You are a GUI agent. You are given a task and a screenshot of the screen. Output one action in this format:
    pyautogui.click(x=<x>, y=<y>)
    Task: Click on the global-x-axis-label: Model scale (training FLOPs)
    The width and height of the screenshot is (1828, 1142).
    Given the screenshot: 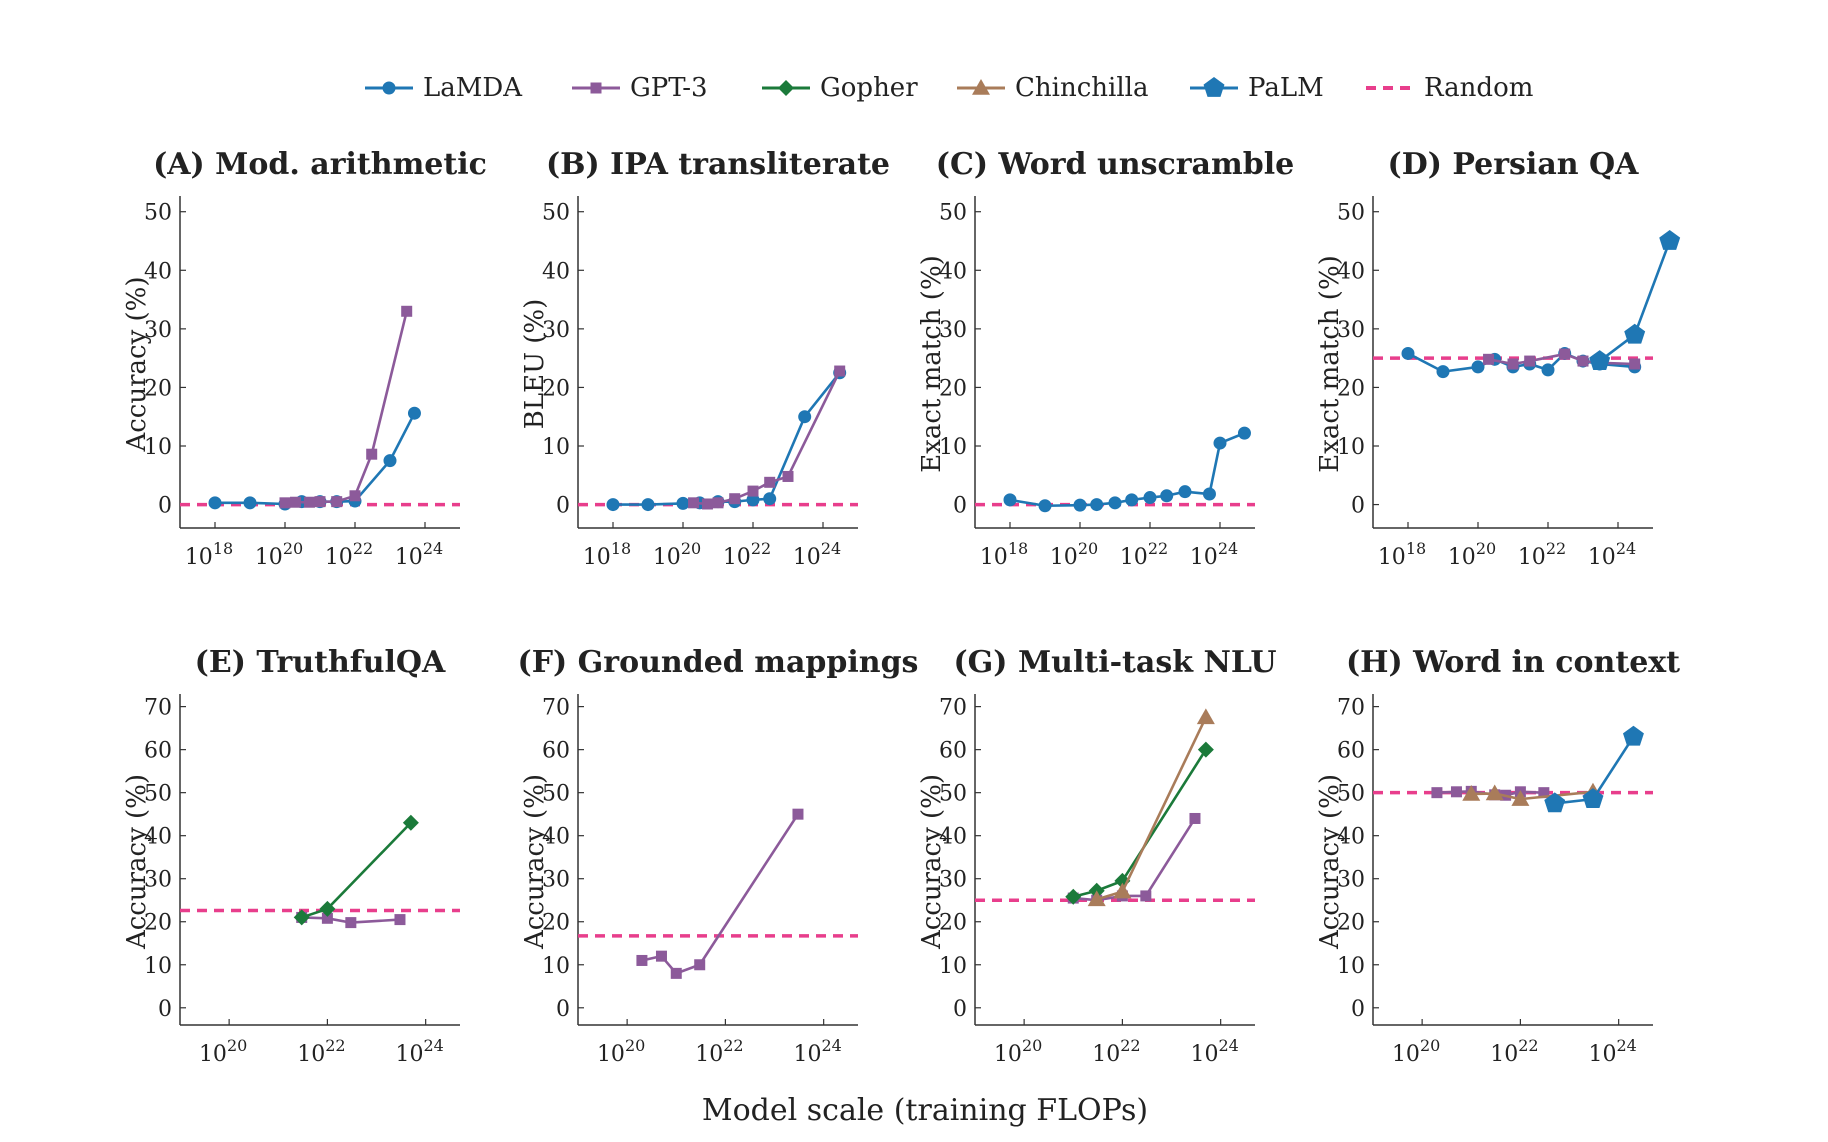 What is the action you would take?
    pyautogui.click(x=925, y=1110)
    